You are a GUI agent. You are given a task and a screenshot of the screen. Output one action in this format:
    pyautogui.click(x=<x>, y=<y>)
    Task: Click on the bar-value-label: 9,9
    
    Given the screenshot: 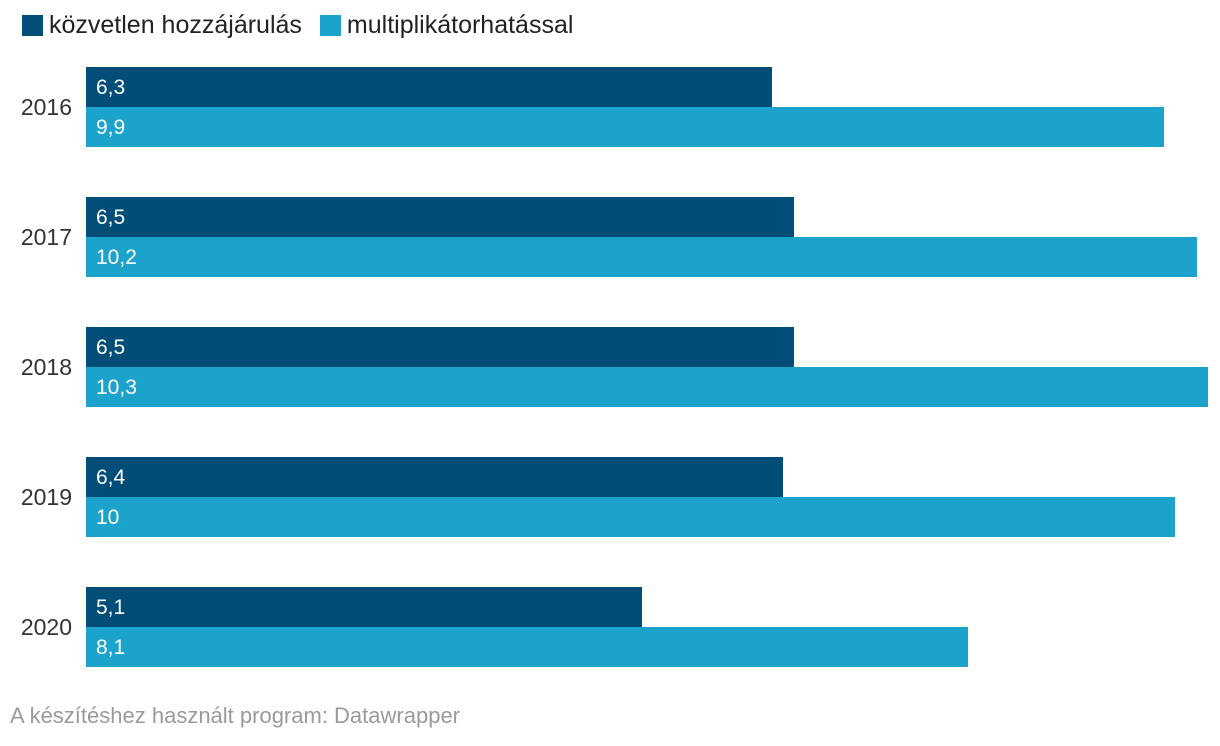 What is the action you would take?
    pyautogui.click(x=111, y=127)
    